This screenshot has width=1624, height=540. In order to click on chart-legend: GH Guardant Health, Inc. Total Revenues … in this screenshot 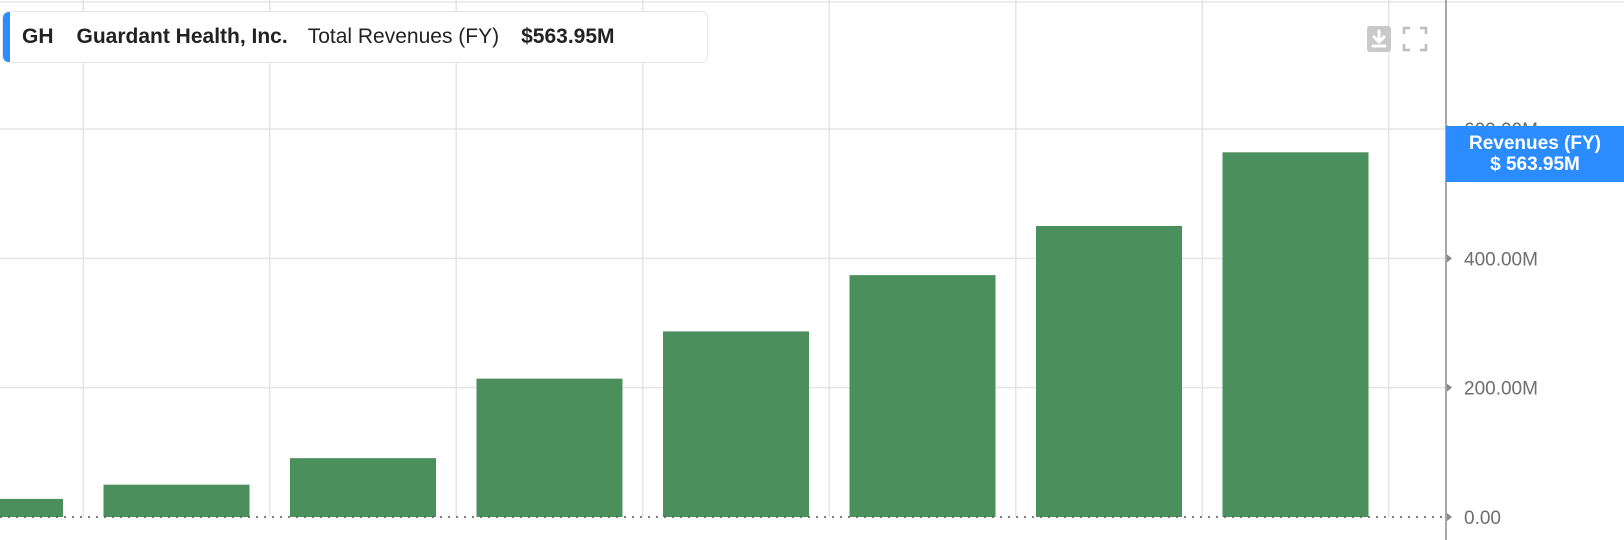, I will do `click(355, 37)`.